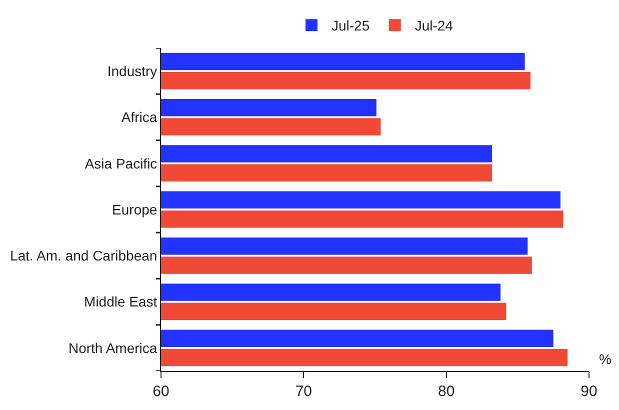 The width and height of the screenshot is (619, 410). What do you see at coordinates (351, 26) in the screenshot?
I see `legend-label: Jul-25` at bounding box center [351, 26].